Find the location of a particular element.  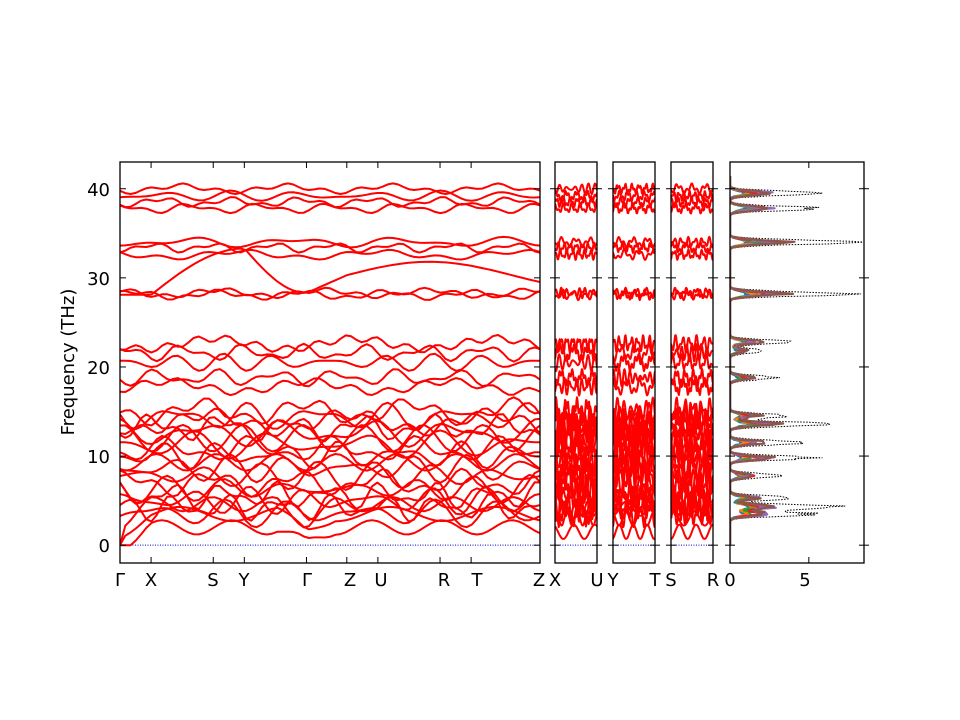

axes-frame-dos is located at coordinates (797, 362).